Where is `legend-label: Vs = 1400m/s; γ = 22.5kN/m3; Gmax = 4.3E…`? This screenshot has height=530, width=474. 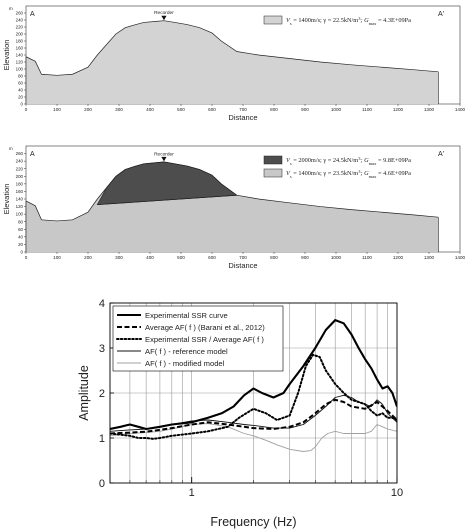 legend-label: Vs = 1400m/s; γ = 22.5kN/m3; Gmax = 4.3E… is located at coordinates (348, 21).